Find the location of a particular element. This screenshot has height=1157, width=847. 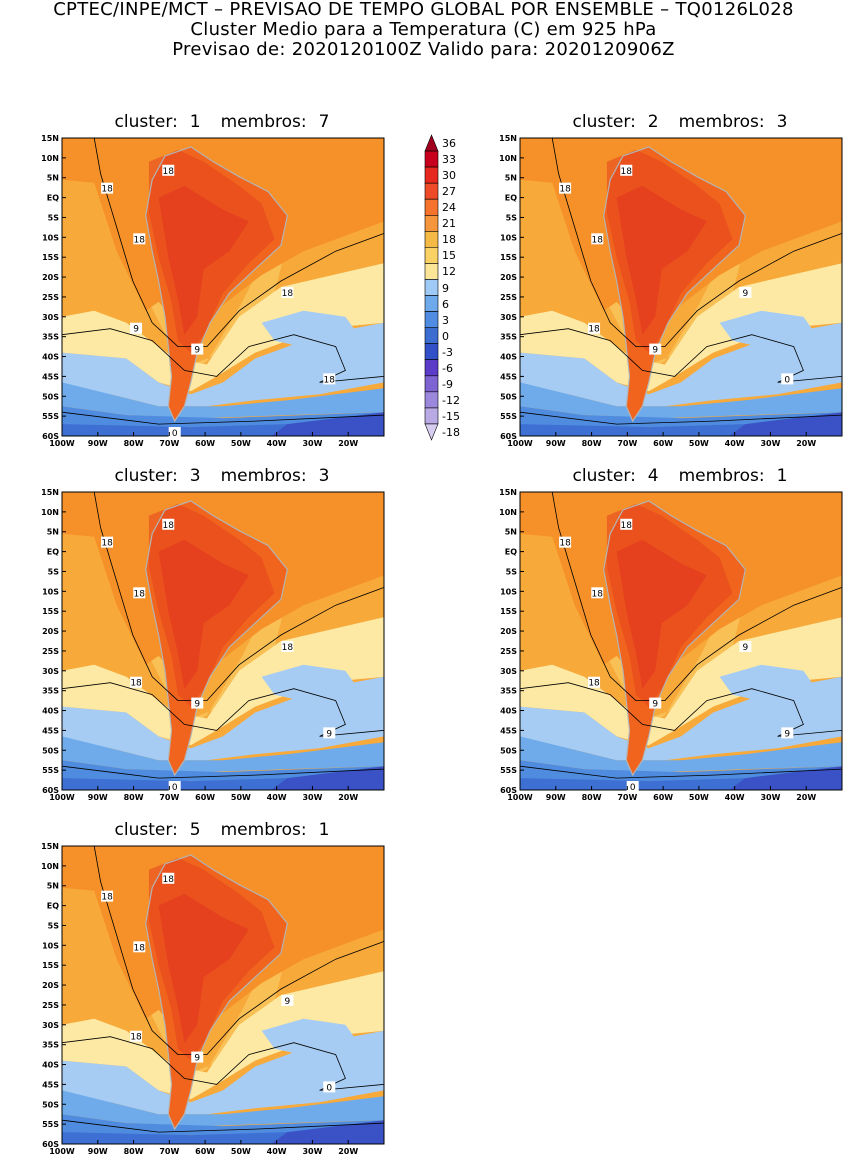

colorbar-tick-label: 27 is located at coordinates (449, 192).